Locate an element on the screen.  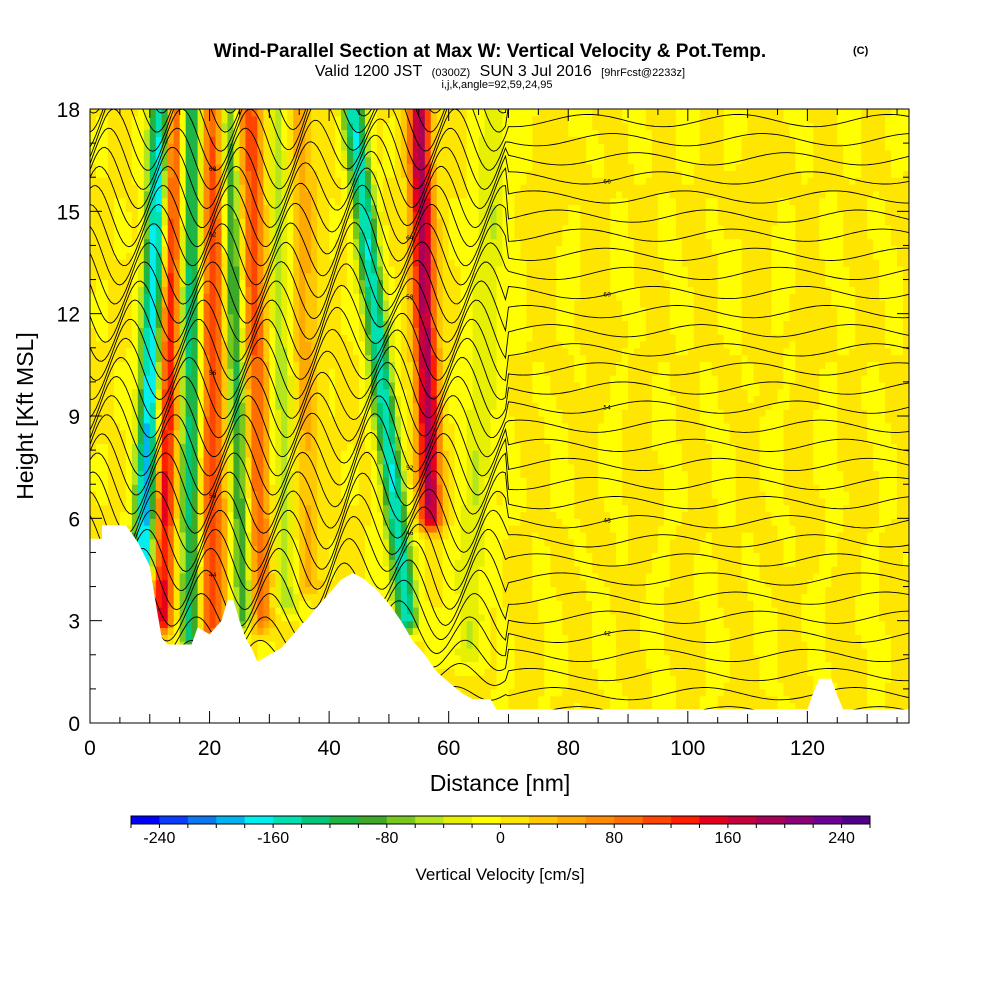
contour-label: 68 is located at coordinates (213, 169).